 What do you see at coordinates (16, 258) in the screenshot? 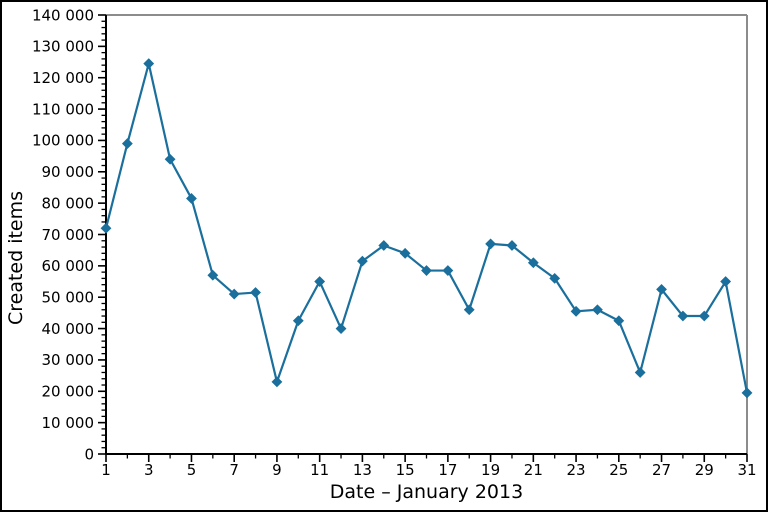
I see `y-axis-title: Created items` at bounding box center [16, 258].